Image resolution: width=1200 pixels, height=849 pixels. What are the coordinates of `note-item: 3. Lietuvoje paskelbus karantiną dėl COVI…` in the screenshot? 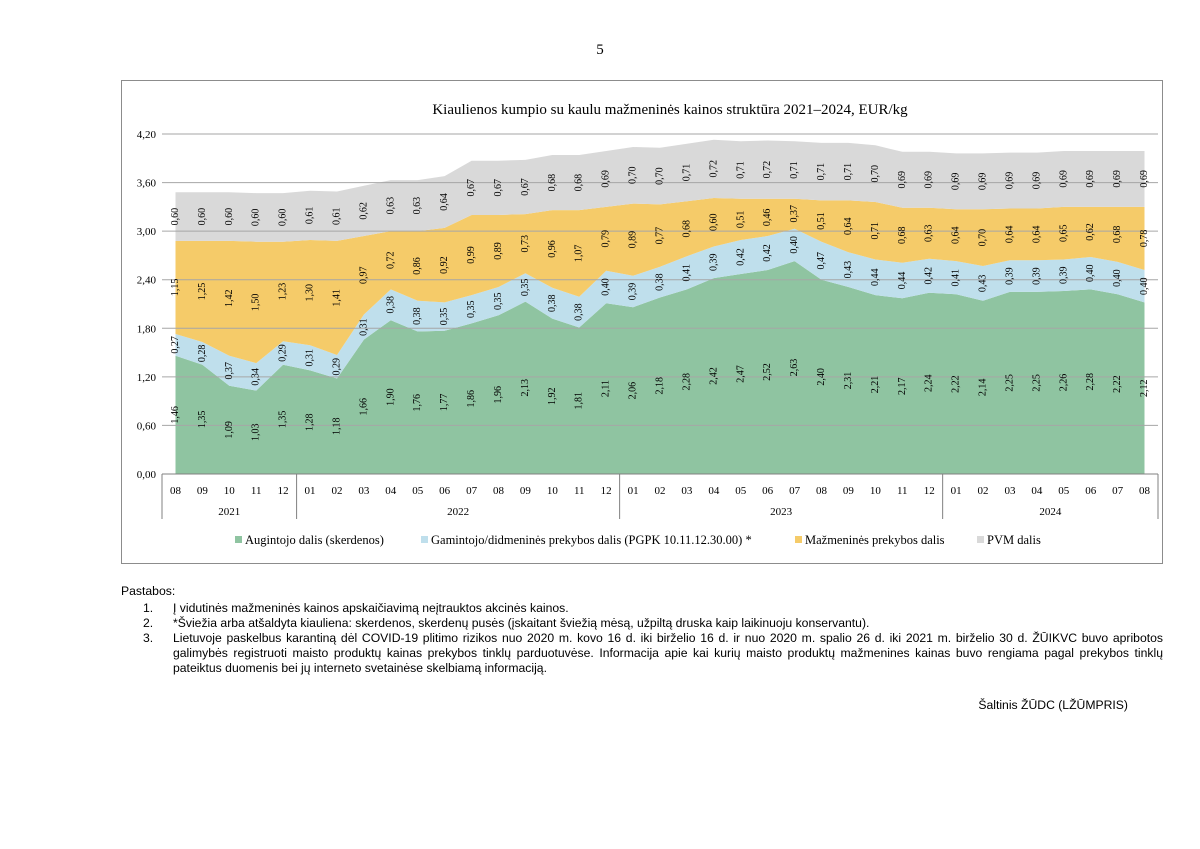 It's located at (642, 653).